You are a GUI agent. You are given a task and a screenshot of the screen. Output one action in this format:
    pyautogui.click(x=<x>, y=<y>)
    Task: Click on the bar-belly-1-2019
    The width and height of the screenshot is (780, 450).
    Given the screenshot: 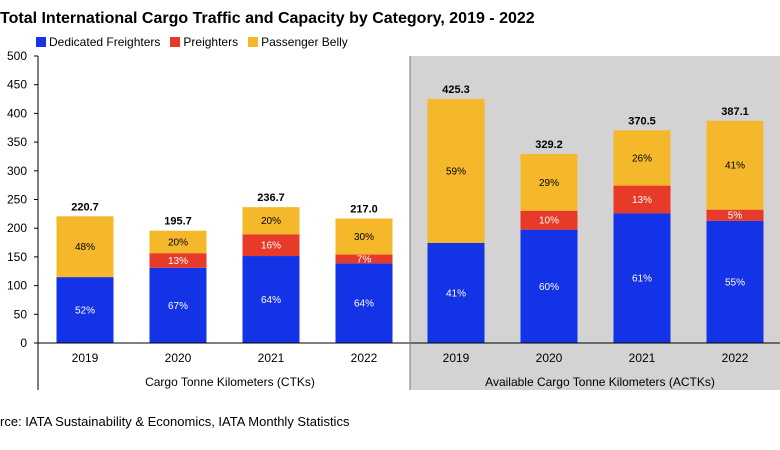 What is the action you would take?
    pyautogui.click(x=456, y=170)
    